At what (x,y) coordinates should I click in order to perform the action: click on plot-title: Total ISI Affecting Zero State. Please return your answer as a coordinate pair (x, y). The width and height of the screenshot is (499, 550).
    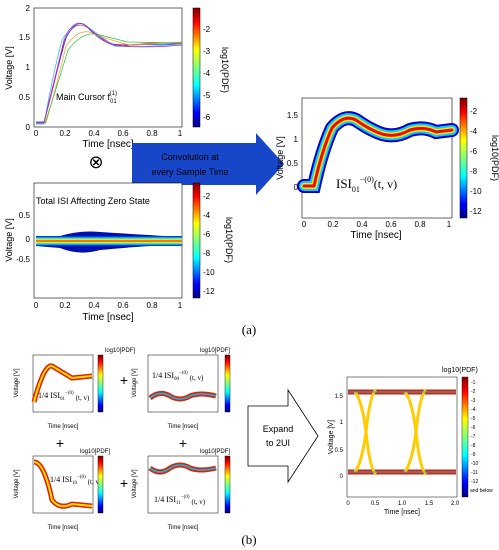
    Looking at the image, I should click on (93, 201).